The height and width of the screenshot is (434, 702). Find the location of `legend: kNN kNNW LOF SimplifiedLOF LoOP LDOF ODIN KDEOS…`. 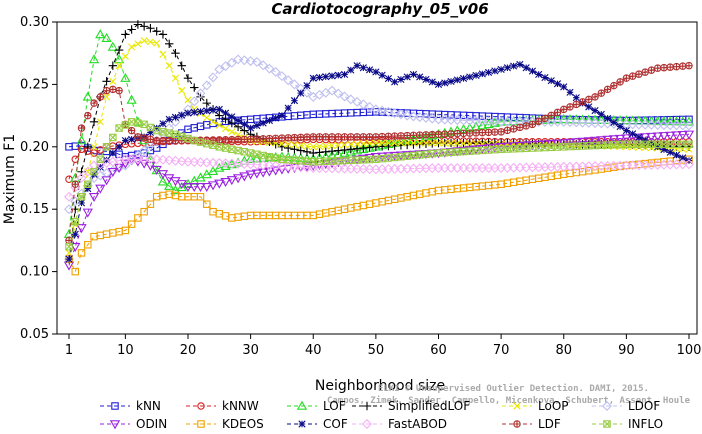

legend: kNN kNNW LOF SimplifiedLOF LoOP LDOF ODIN KDEOS… is located at coordinates (381, 415).